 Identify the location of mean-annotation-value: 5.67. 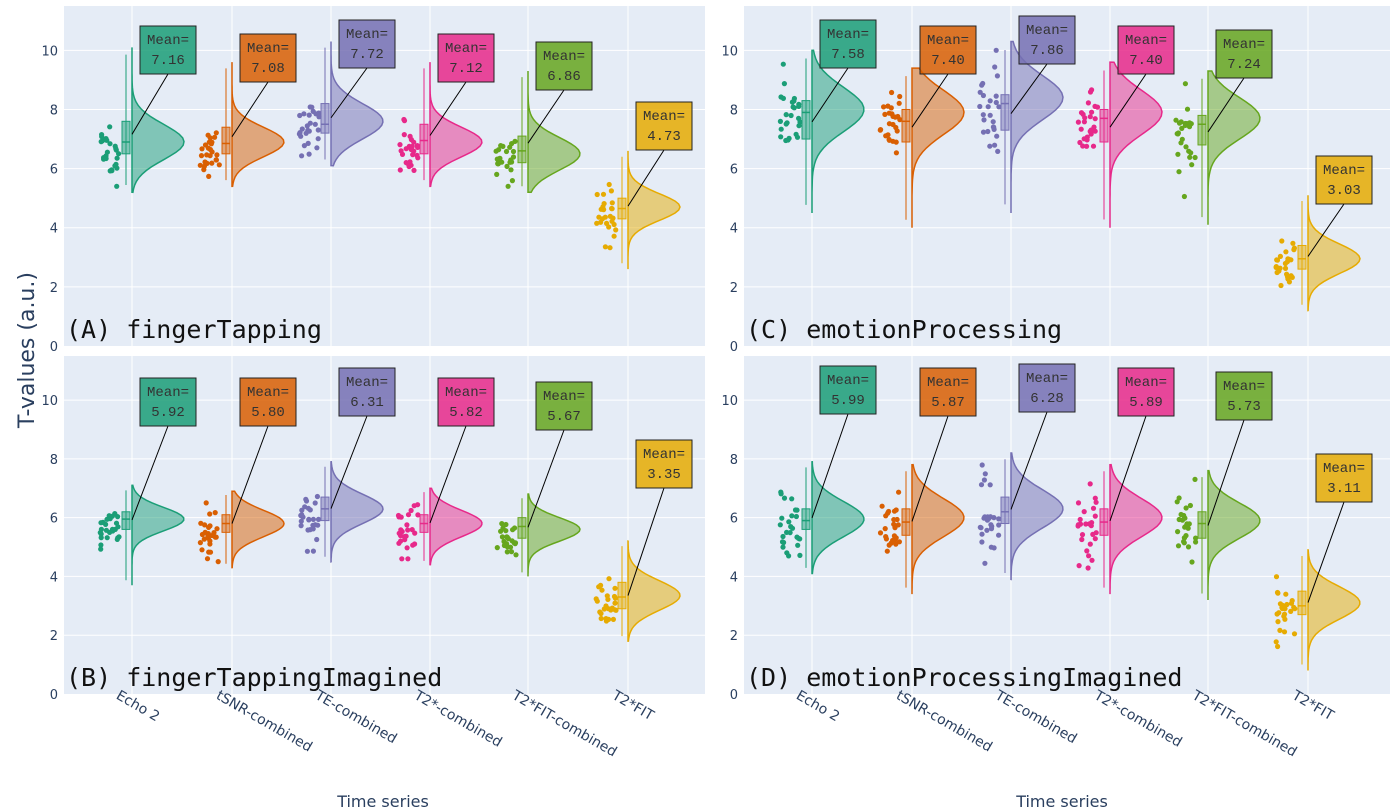
(564, 417).